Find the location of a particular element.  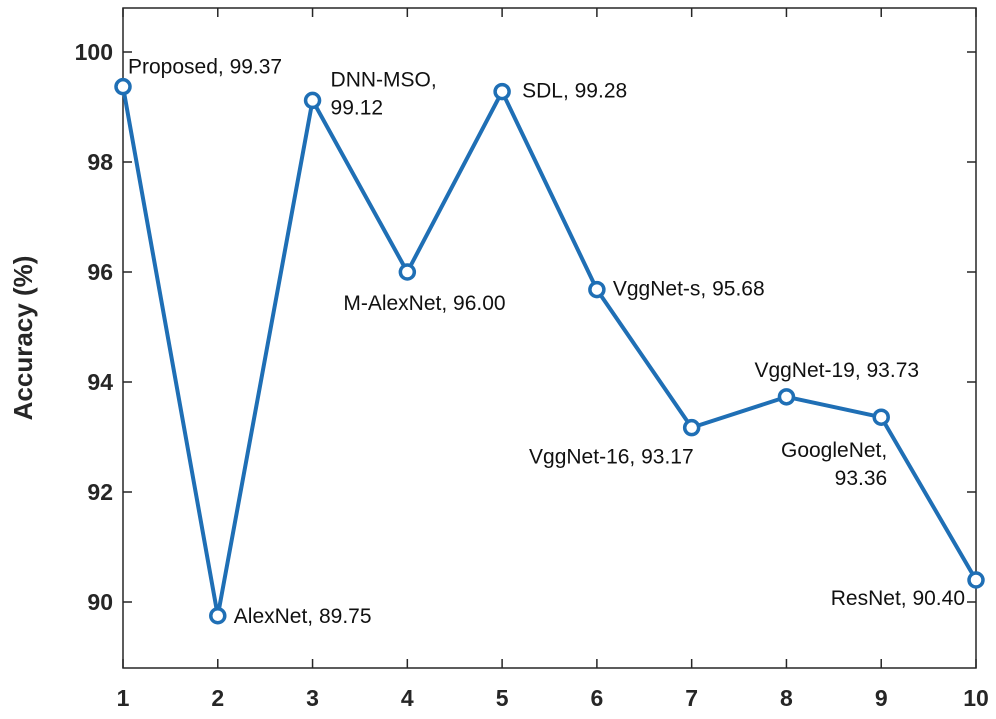

y-tick-label: 90 is located at coordinates (100, 602).